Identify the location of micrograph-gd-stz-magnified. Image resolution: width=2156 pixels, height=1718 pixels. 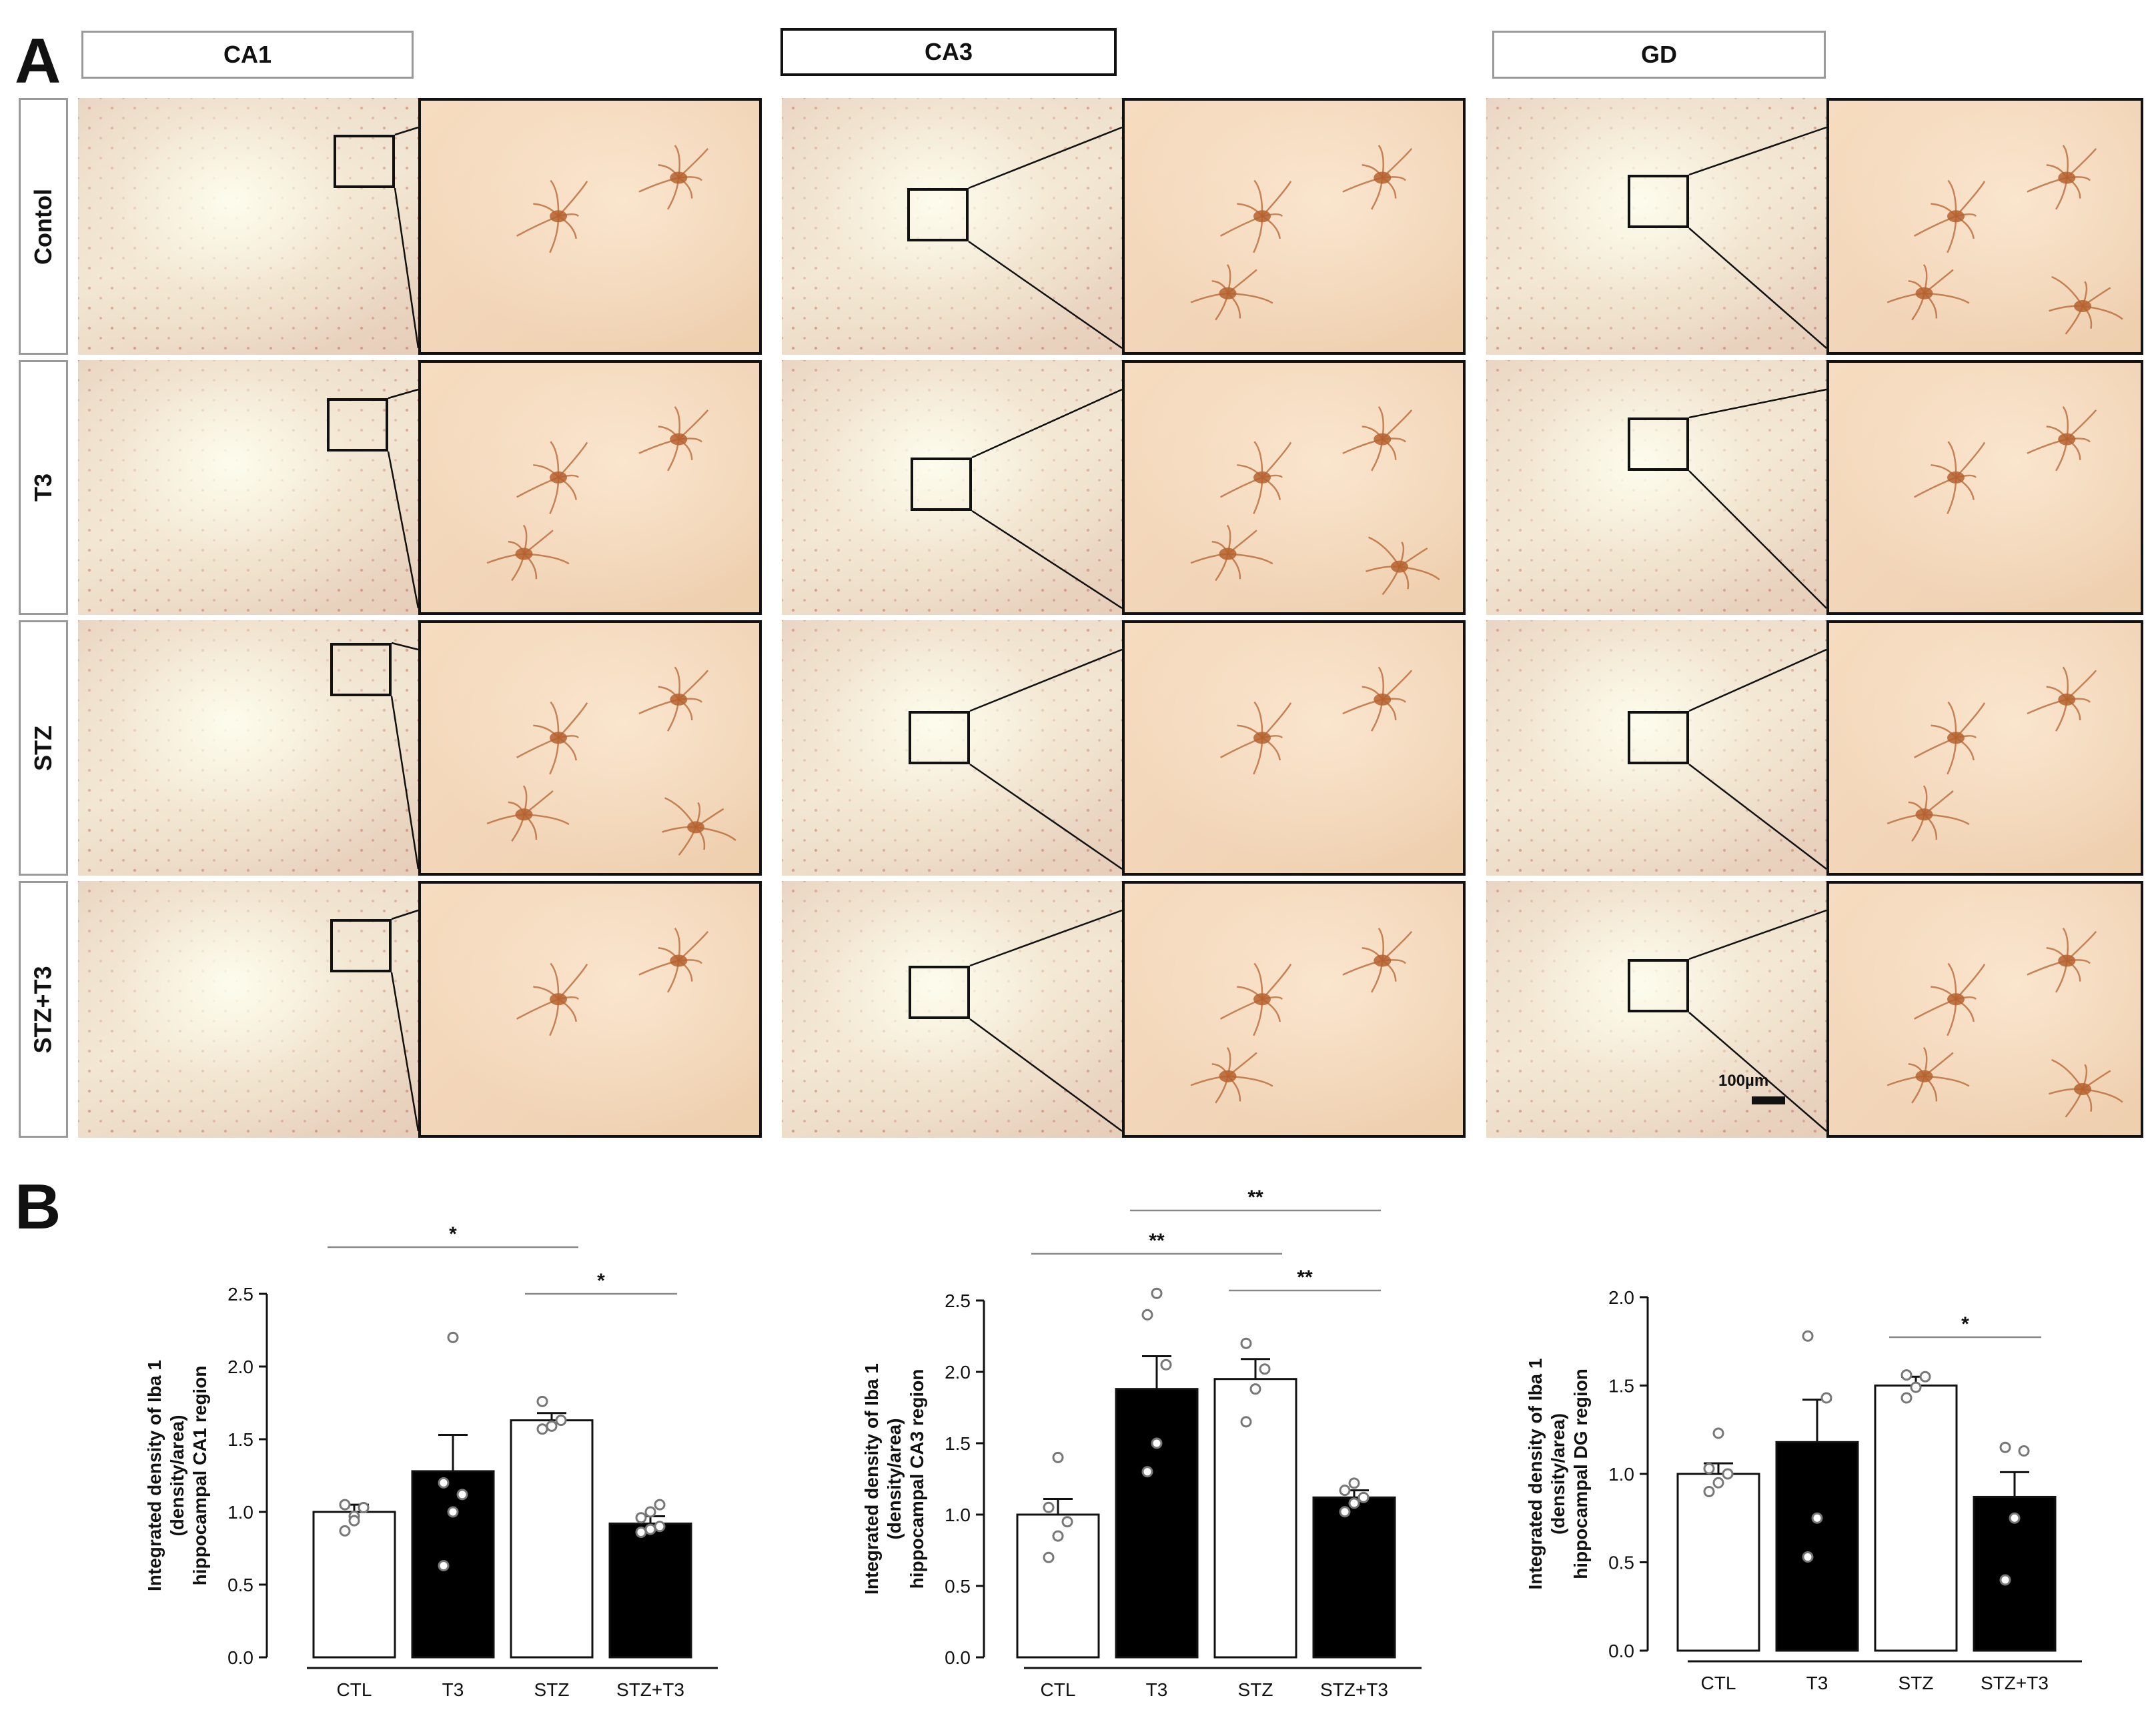
(1985, 748).